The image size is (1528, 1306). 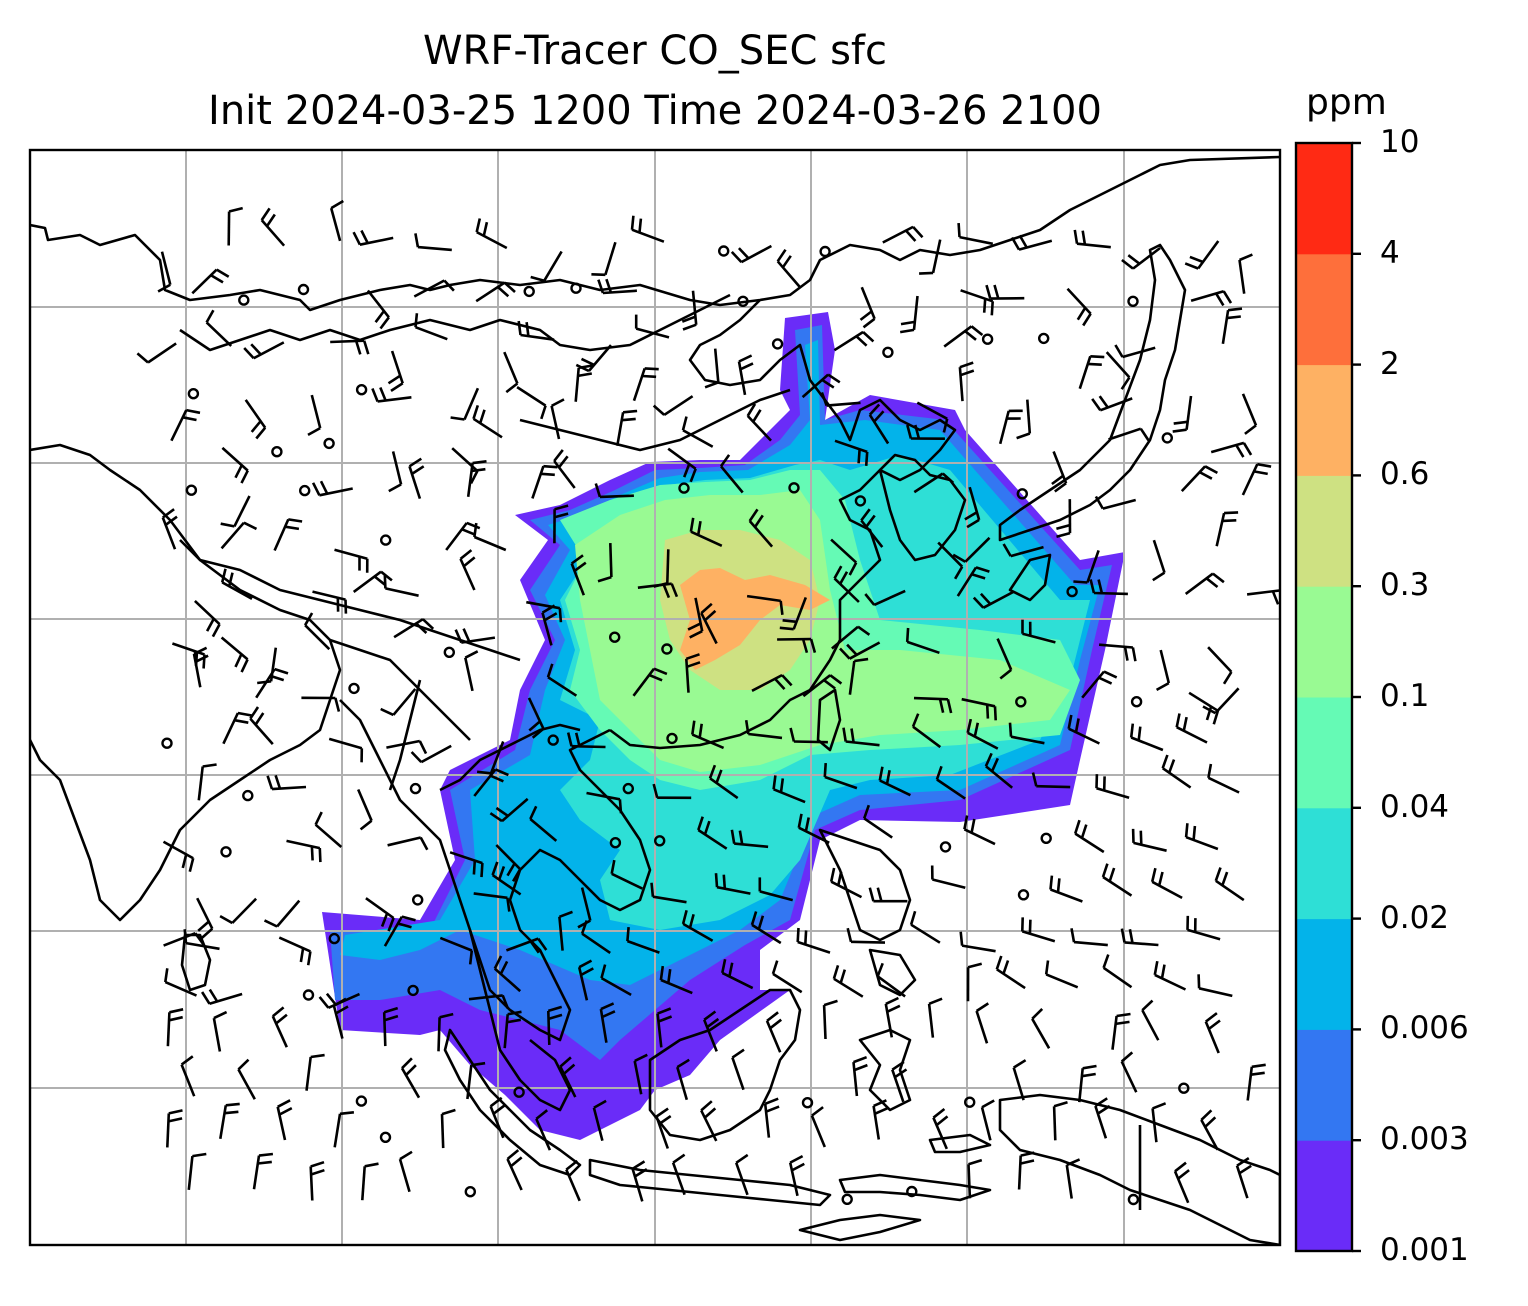 I want to click on colorbar-tick-label: 0.003, so click(x=1424, y=1139).